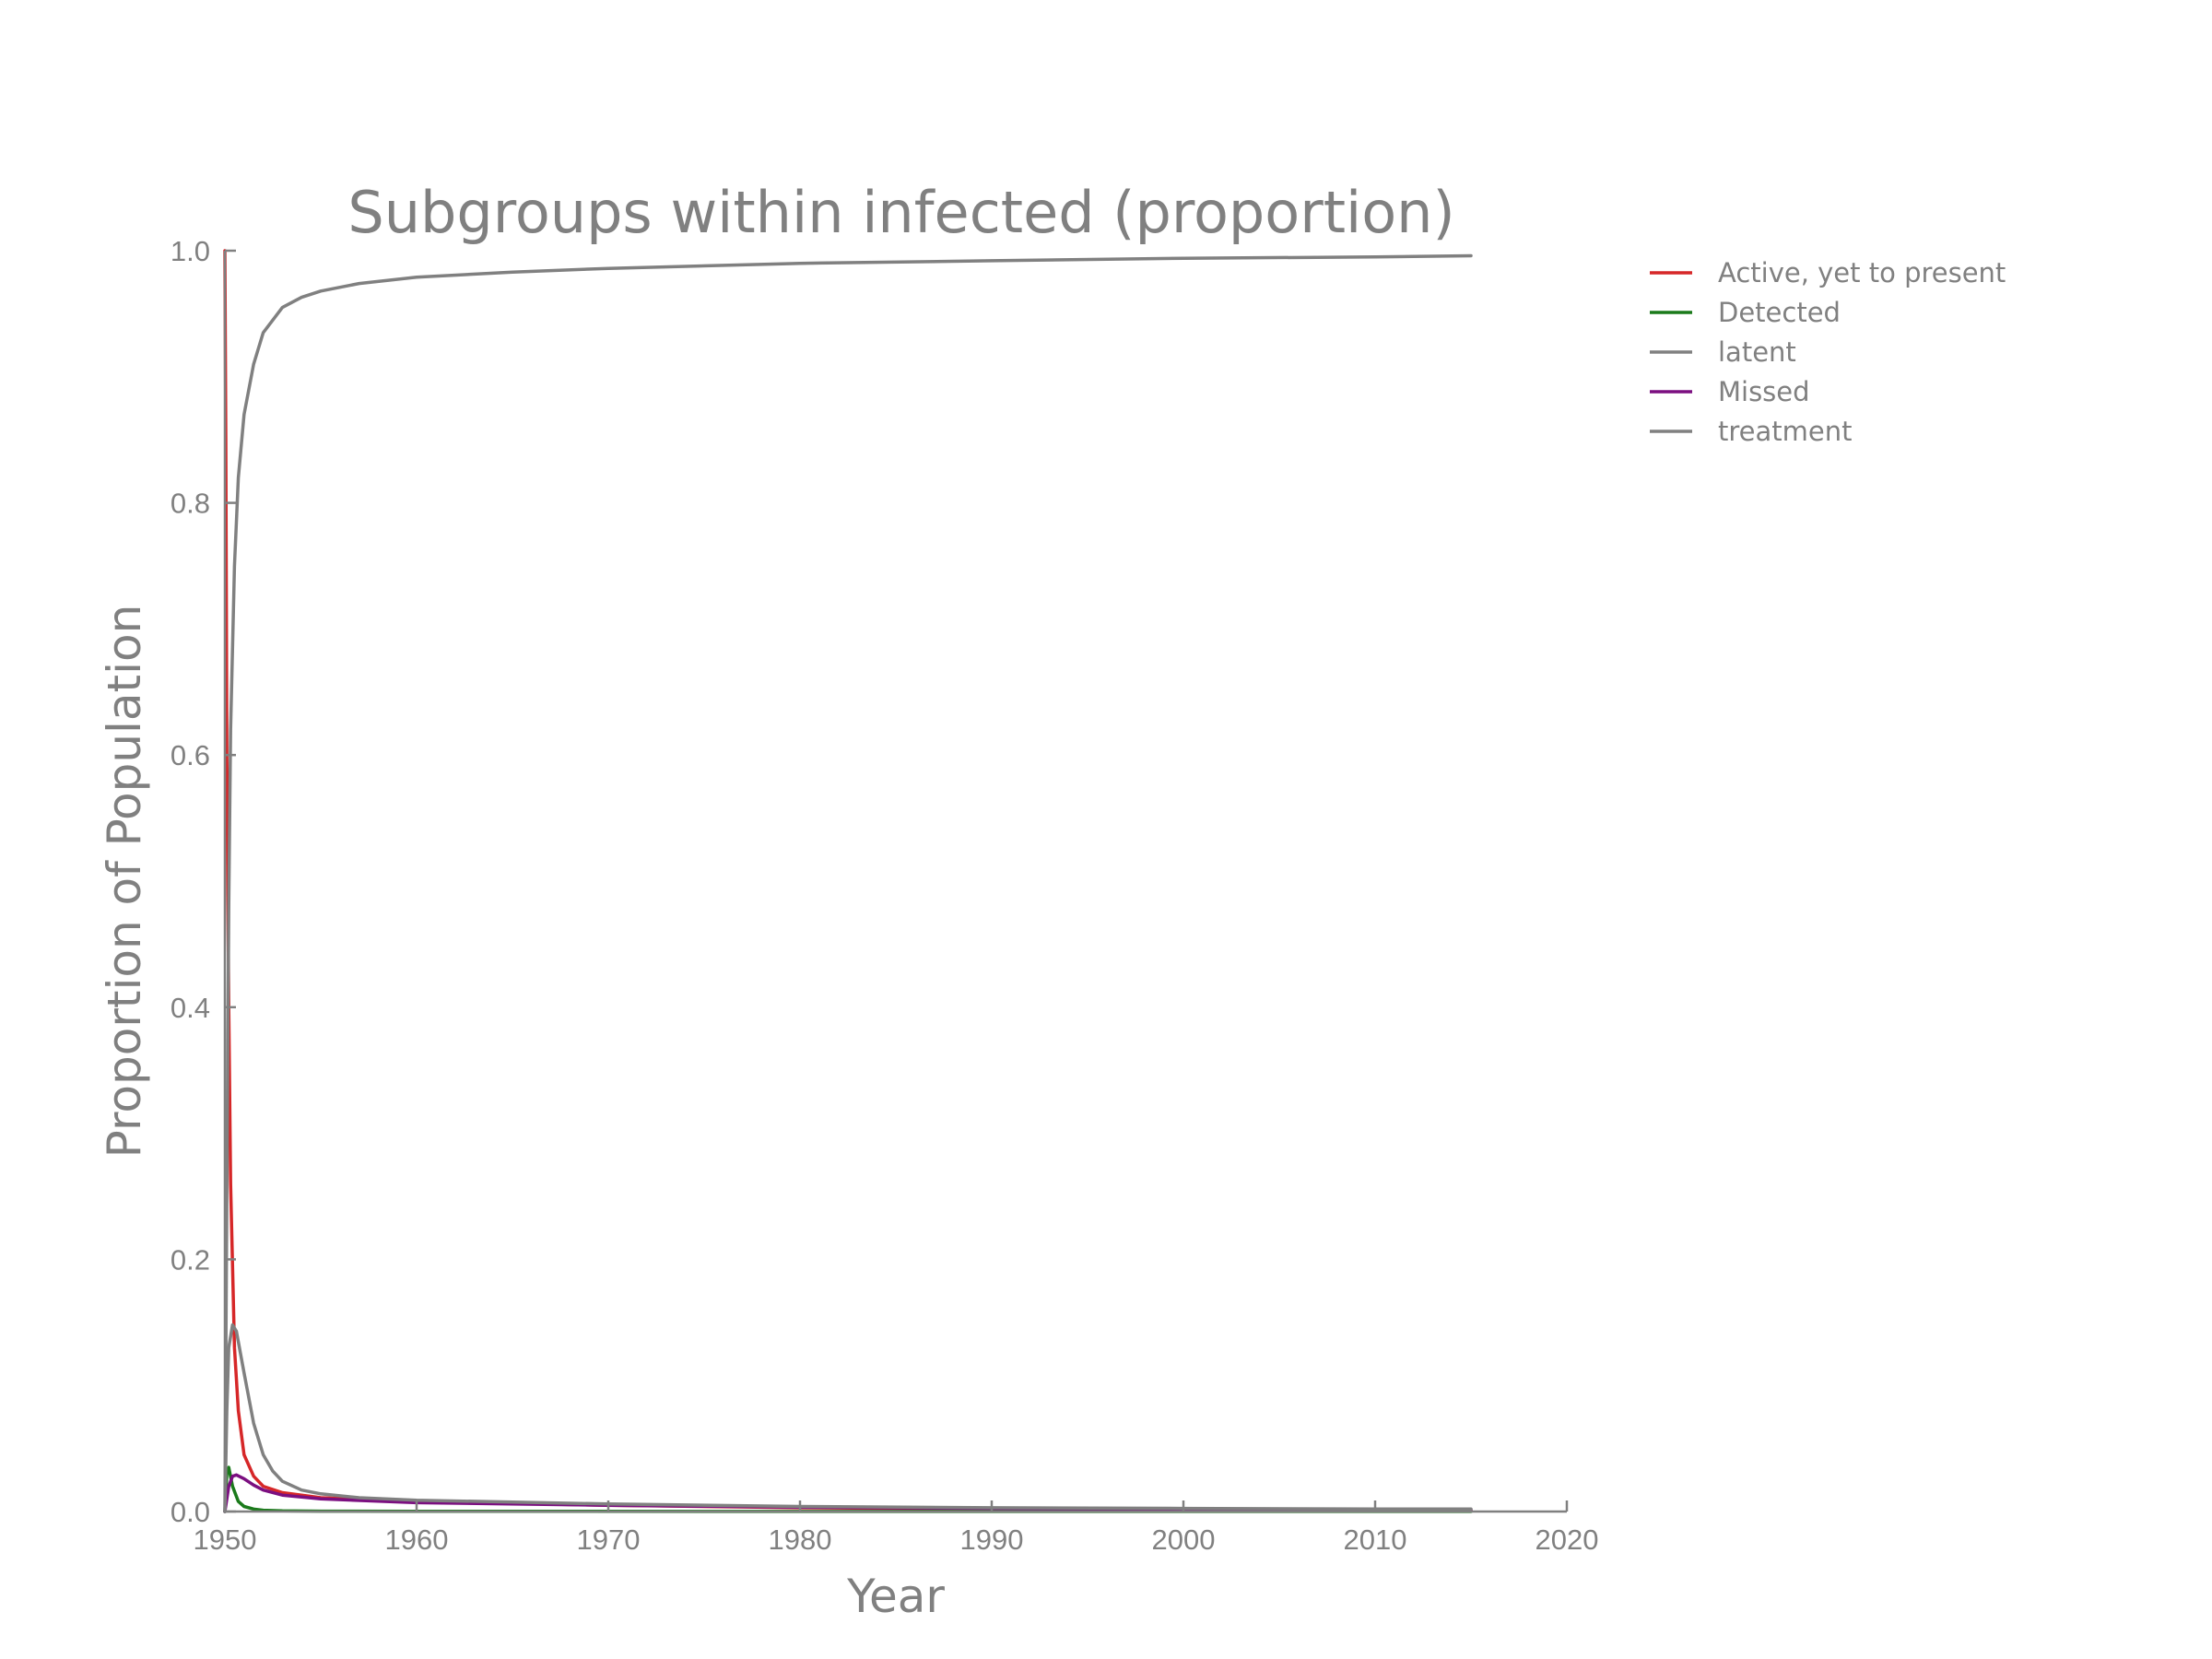  Describe the element at coordinates (1764, 391) in the screenshot. I see `legend-label-missed: Missed` at that location.